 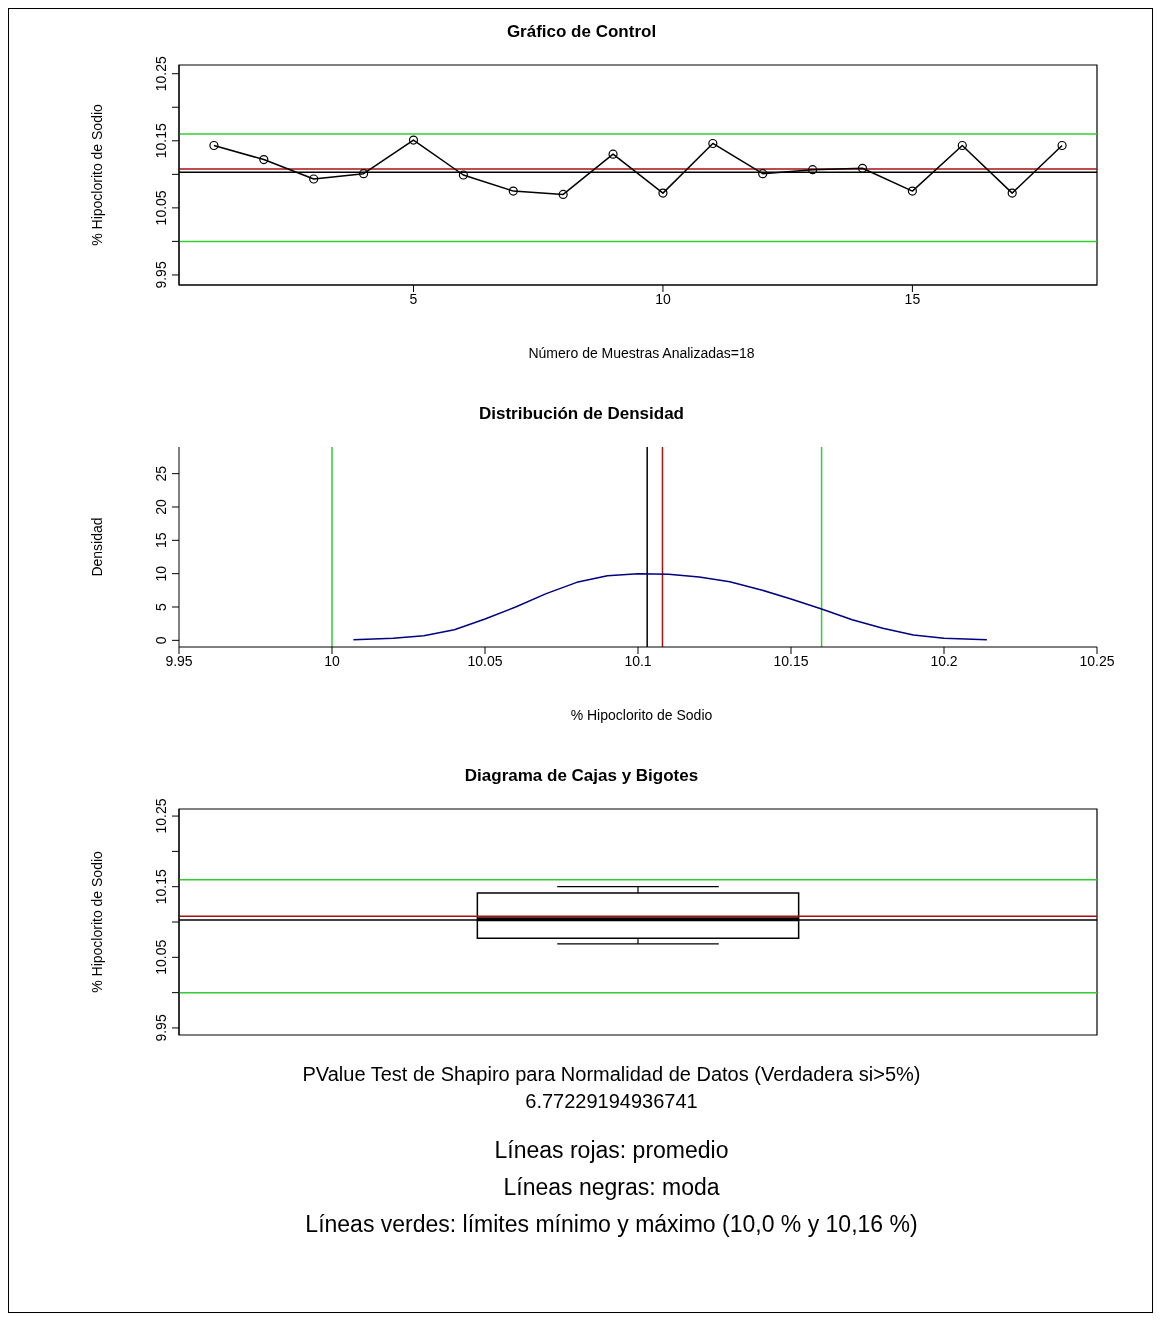 I want to click on y-tick-label: 10, so click(x=161, y=573).